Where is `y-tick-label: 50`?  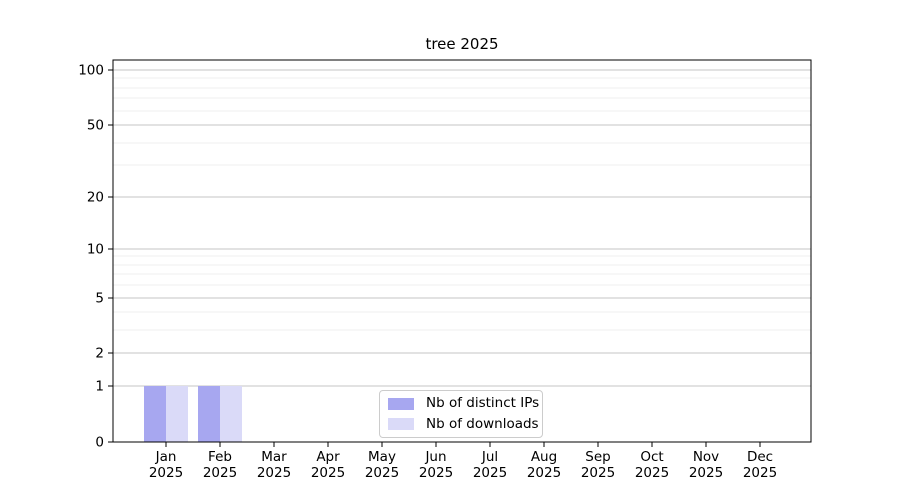
y-tick-label: 50 is located at coordinates (95, 126).